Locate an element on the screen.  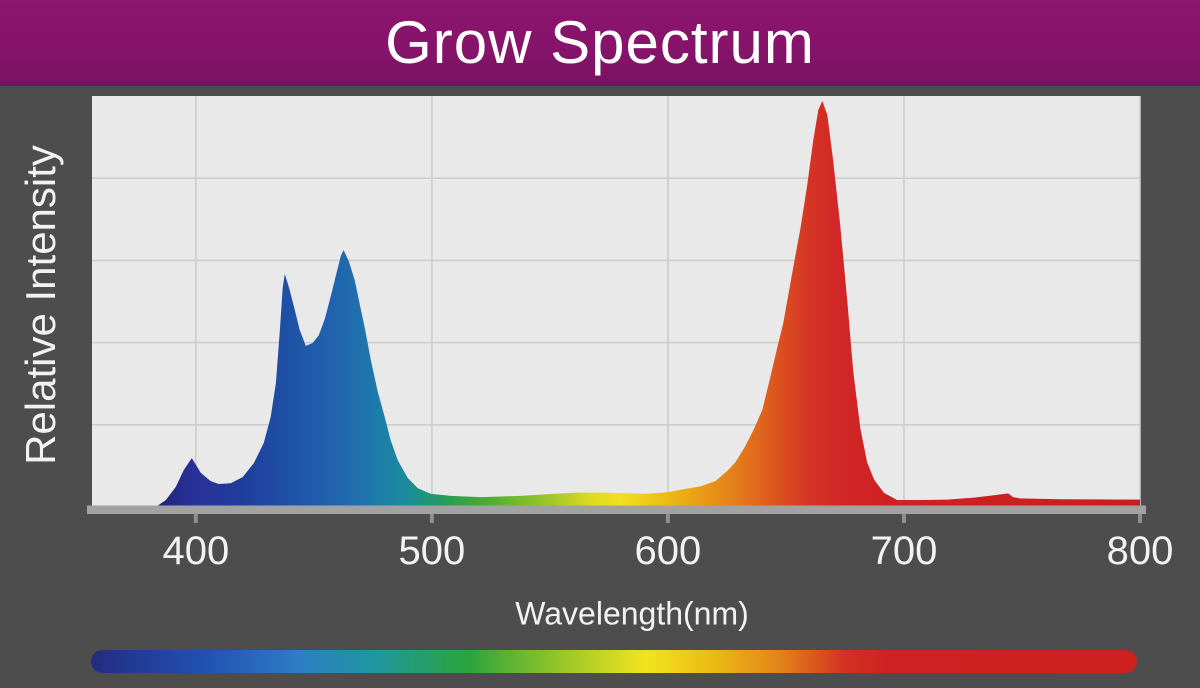
x-tick-label: 600 is located at coordinates (668, 551).